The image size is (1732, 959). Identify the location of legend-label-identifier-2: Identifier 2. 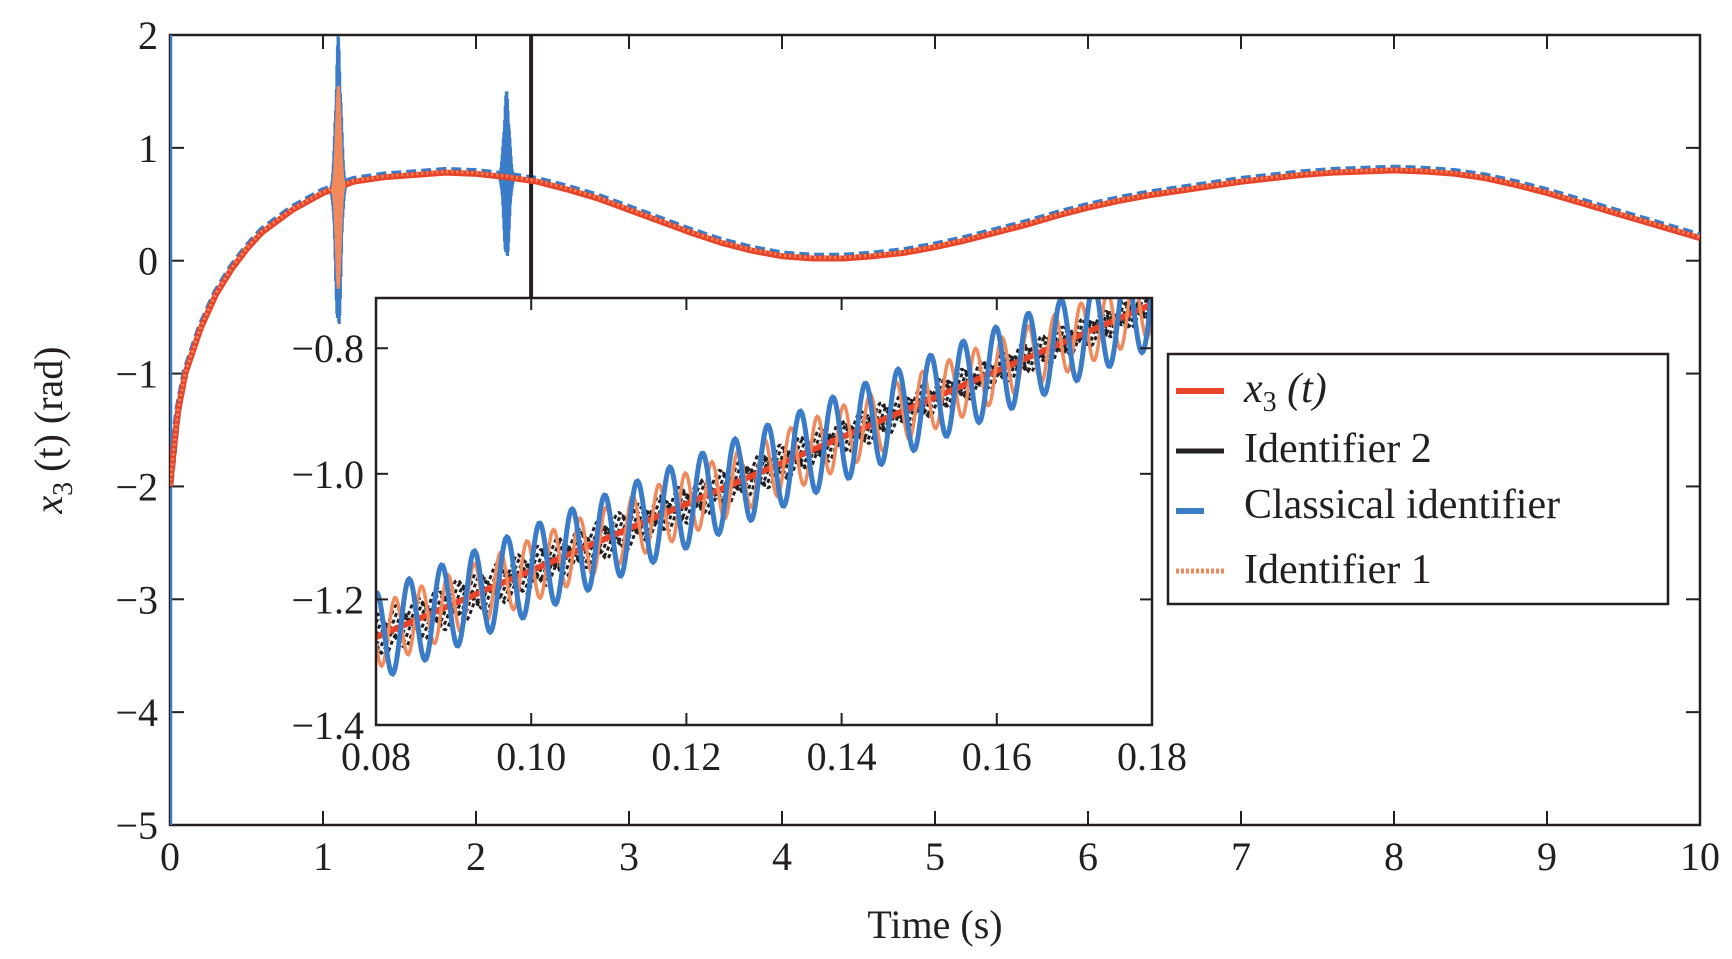
(1338, 449).